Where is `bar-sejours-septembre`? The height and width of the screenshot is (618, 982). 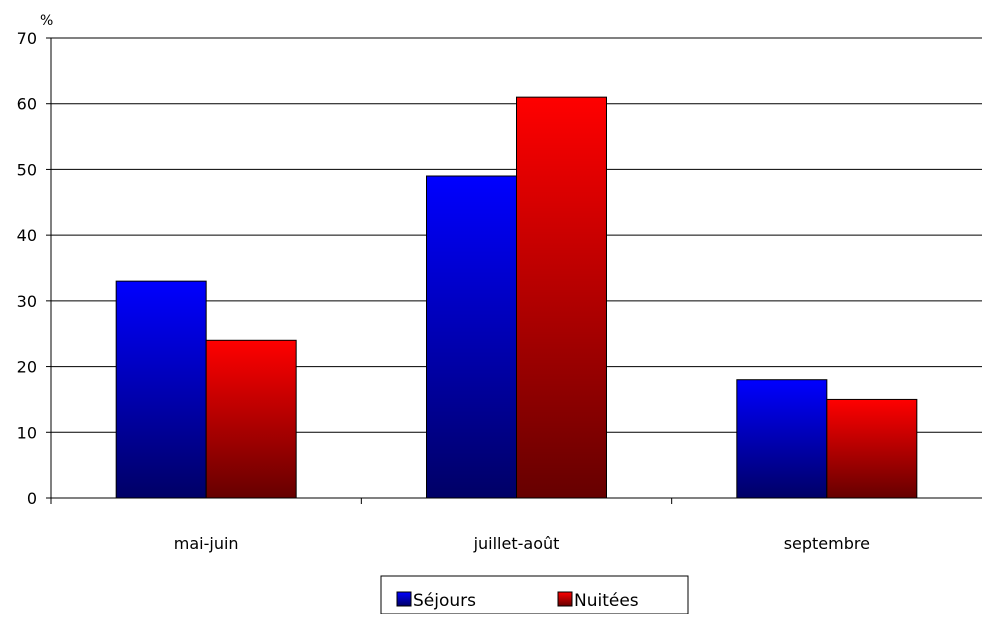
bar-sejours-septembre is located at coordinates (782, 439).